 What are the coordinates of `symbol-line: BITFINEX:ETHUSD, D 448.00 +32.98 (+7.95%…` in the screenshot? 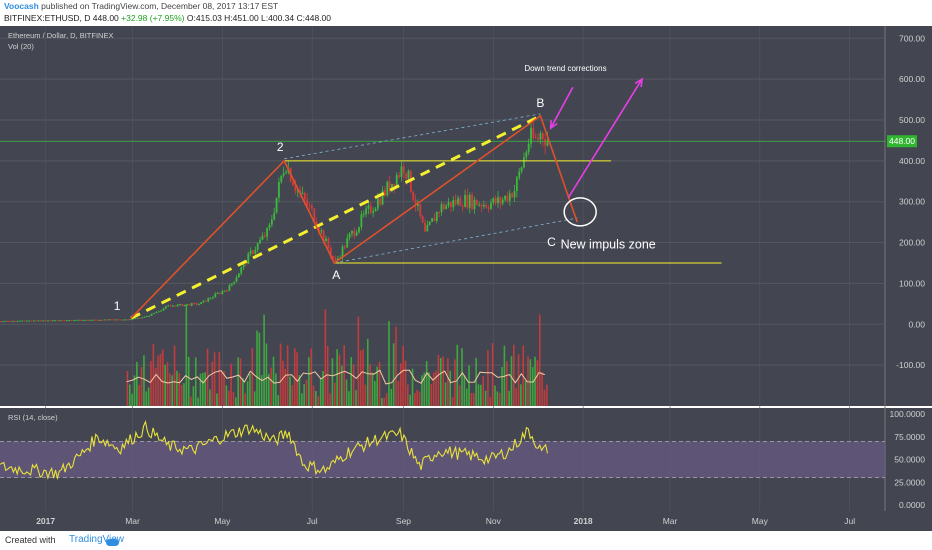 It's located at (167, 18).